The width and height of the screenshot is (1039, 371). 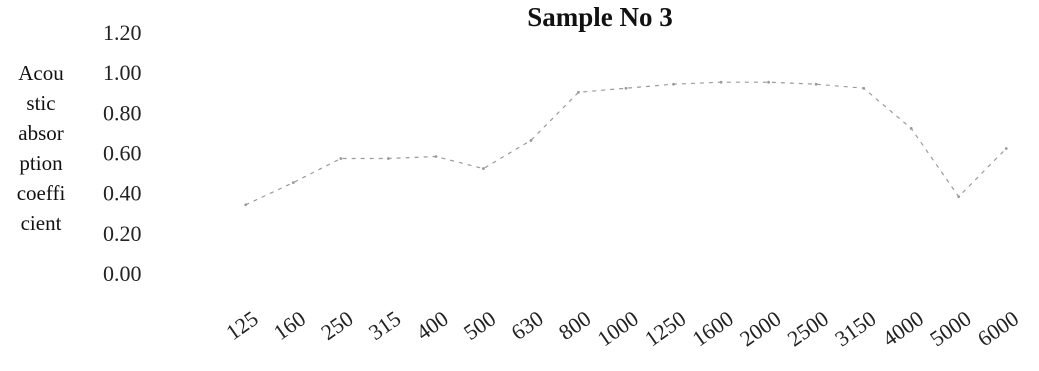 What do you see at coordinates (903, 329) in the screenshot?
I see `x-tick-label: 4000` at bounding box center [903, 329].